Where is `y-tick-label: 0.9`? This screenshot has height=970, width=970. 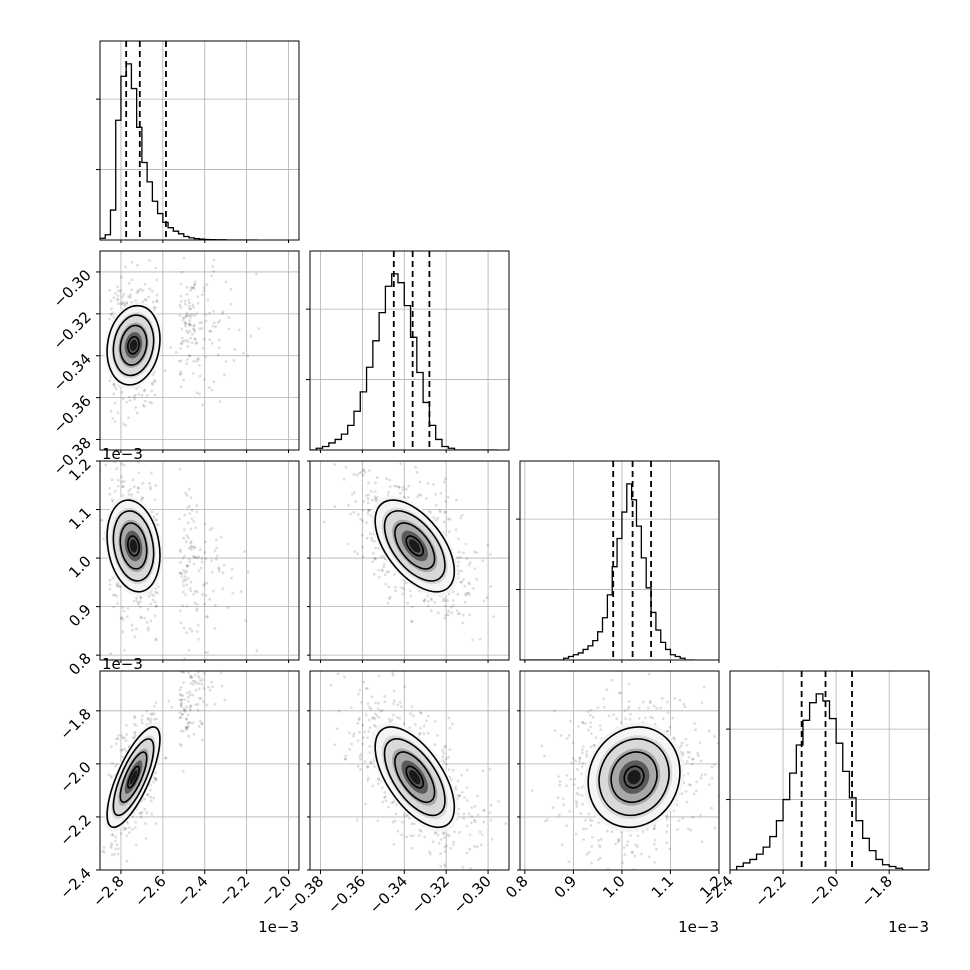
y-tick-label: 0.9 is located at coordinates (80, 616).